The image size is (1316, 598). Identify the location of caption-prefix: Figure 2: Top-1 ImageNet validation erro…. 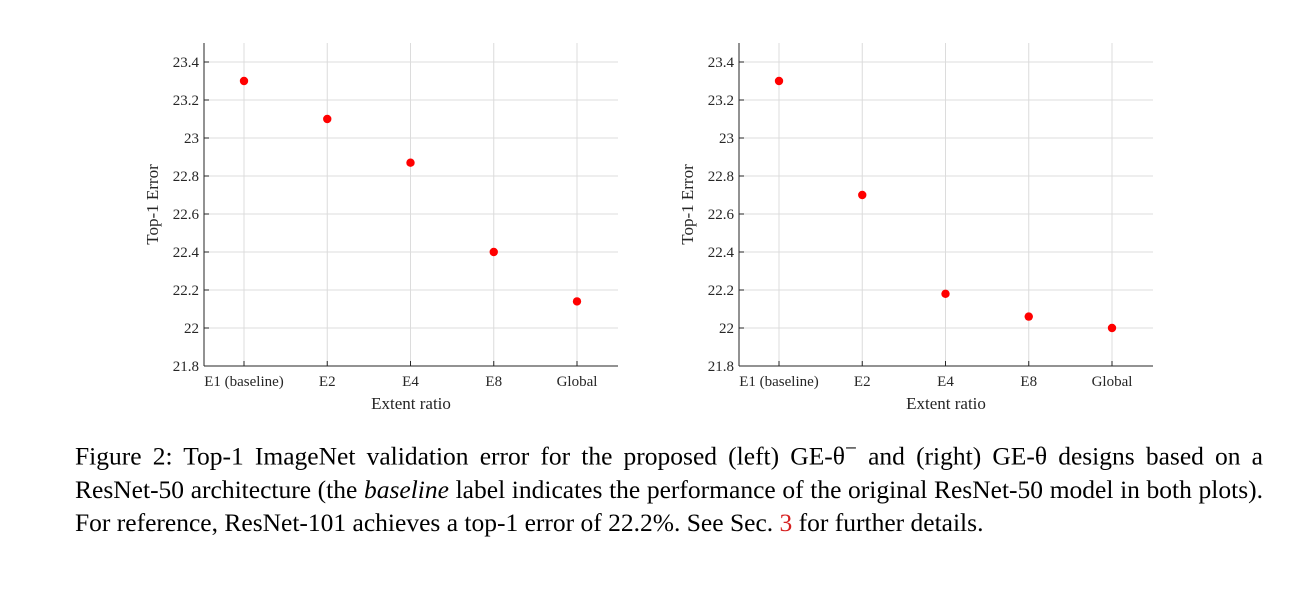
(460, 456).